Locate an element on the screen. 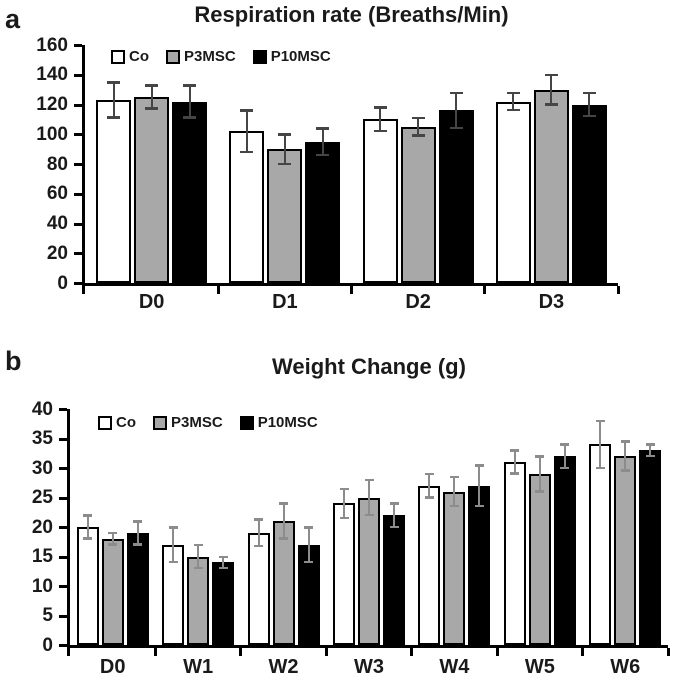 This screenshot has height=684, width=675. category-label: W5 is located at coordinates (539, 667).